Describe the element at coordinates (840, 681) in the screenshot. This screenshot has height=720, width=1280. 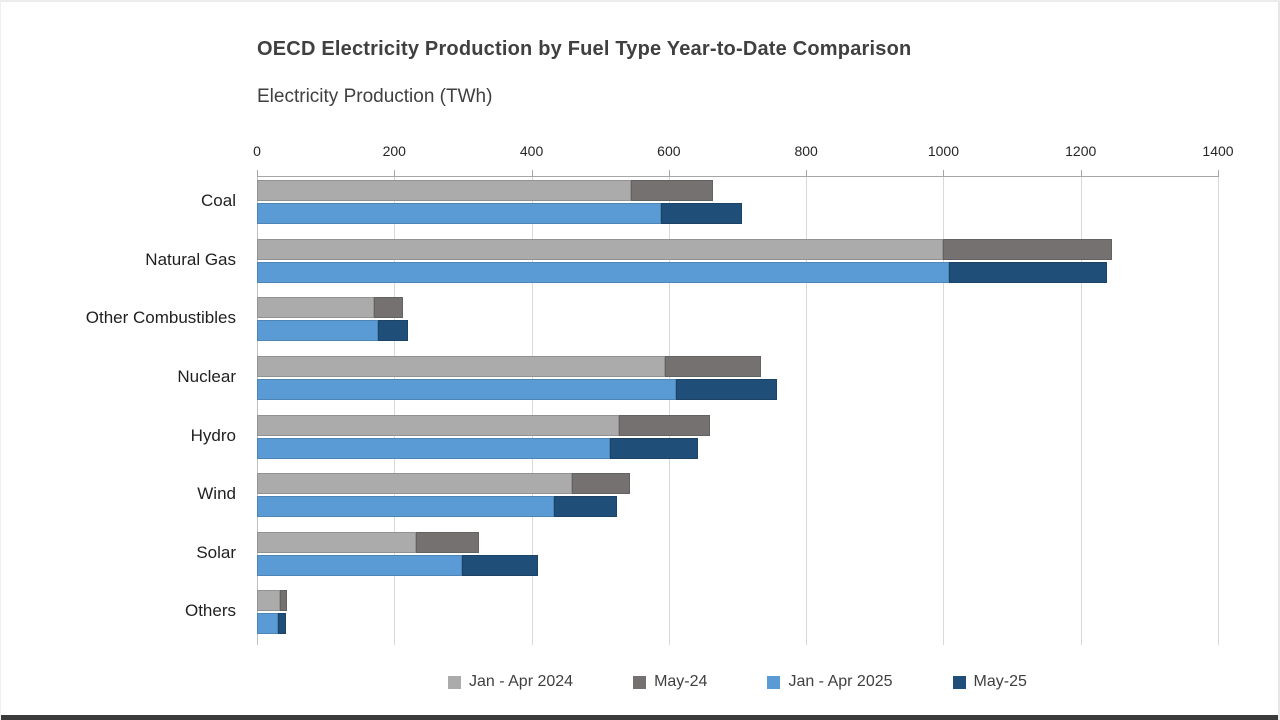
I see `legend-label: Jan - Apr 2025` at that location.